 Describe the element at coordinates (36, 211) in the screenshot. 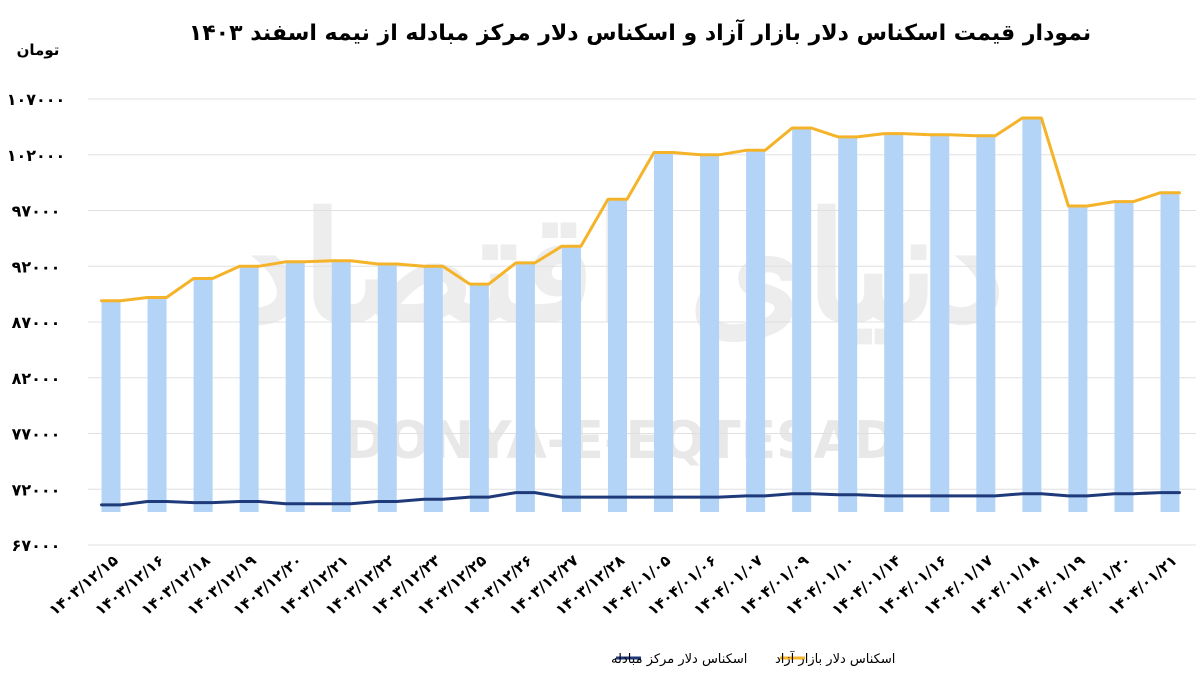

I see `y-tick-label: ۹۷۰۰۰` at that location.